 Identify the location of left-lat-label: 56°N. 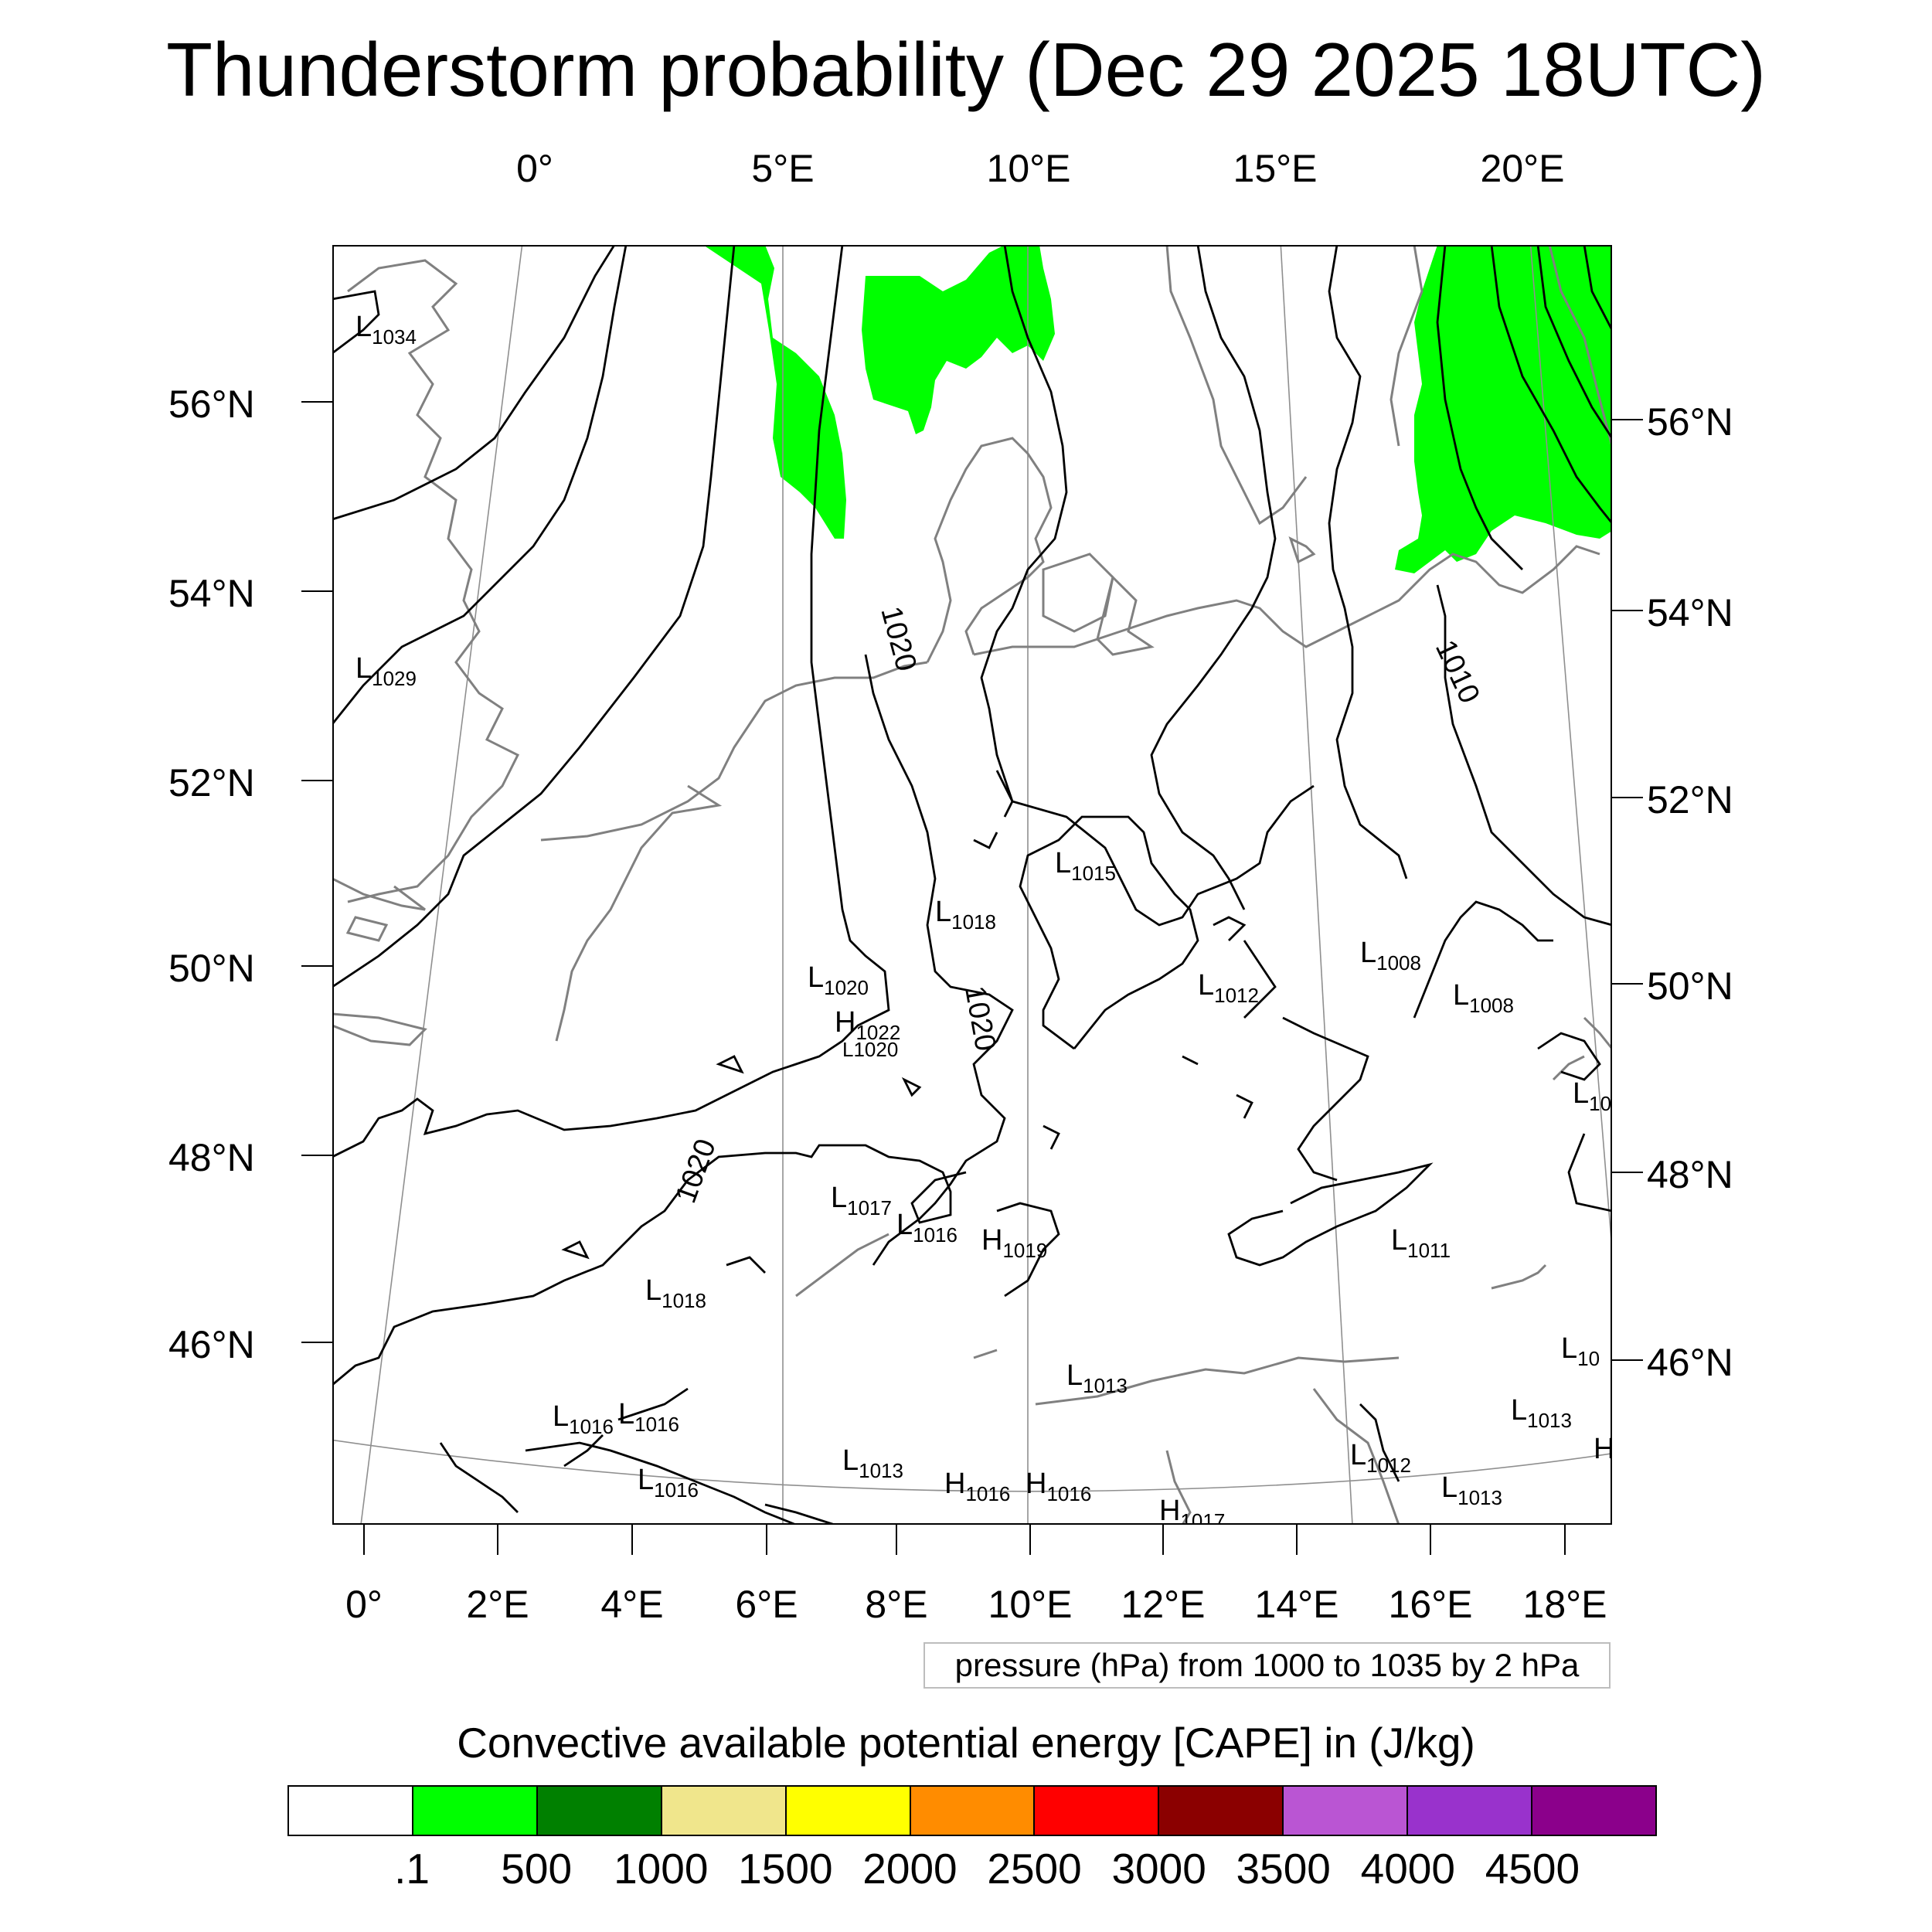
(212, 404).